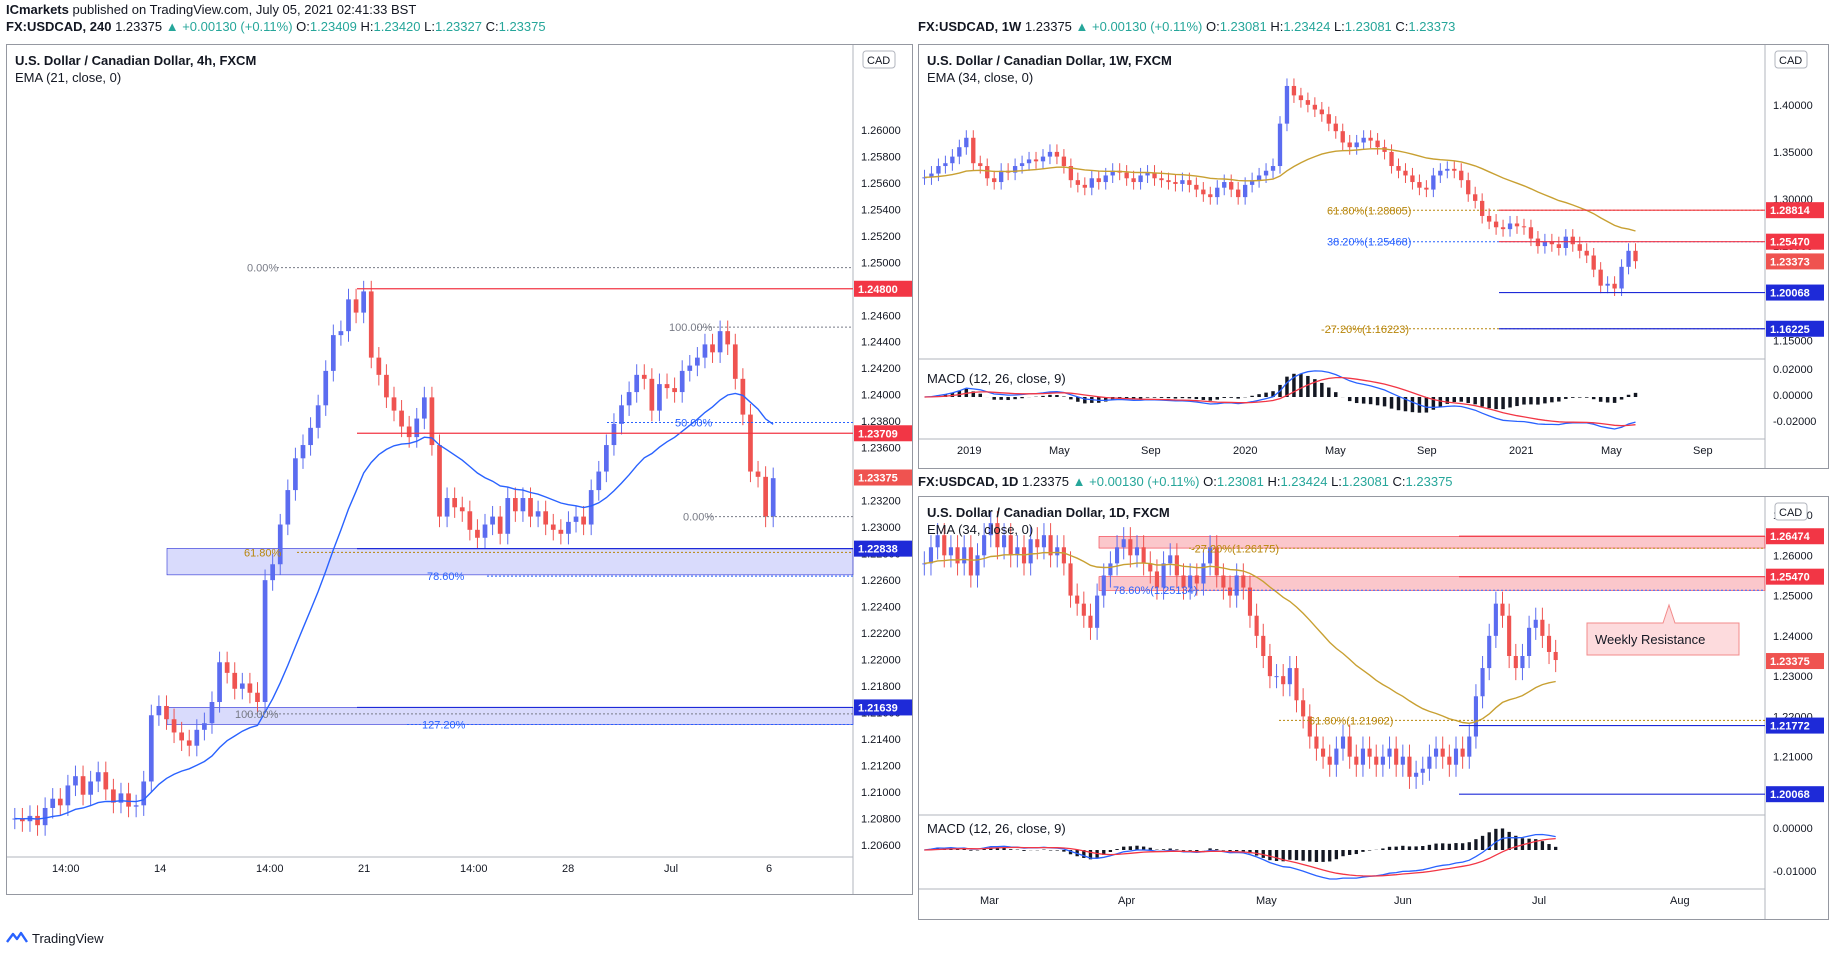 The width and height of the screenshot is (1833, 956). Describe the element at coordinates (1139, 26) in the screenshot. I see `w1-change: ▲ +0.00130 (+0.11%)` at that location.